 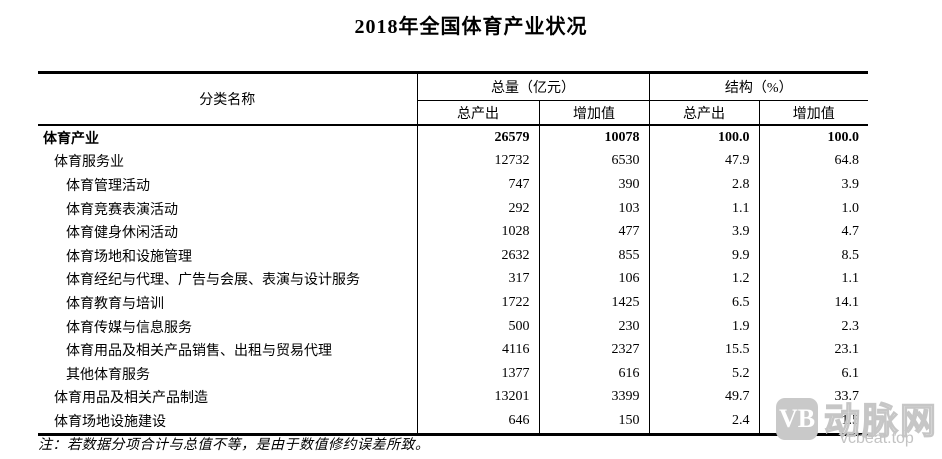 I want to click on row-category: 体育经纪与代理、广告与会展、表演与设计服务, so click(x=213, y=281).